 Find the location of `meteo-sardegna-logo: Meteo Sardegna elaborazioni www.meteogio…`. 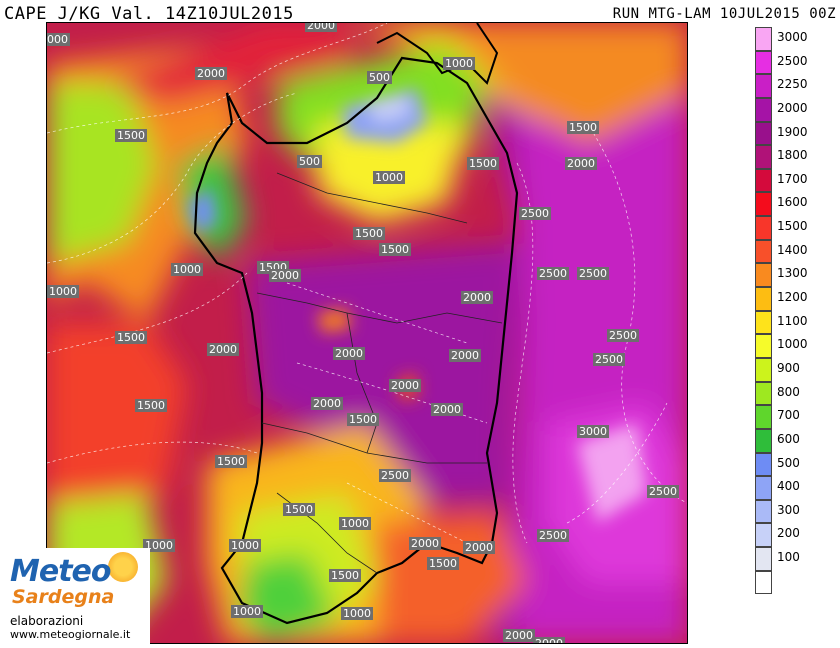

meteo-sardegna-logo: Meteo Sardegna elaborazioni www.meteogio… is located at coordinates (77, 596).